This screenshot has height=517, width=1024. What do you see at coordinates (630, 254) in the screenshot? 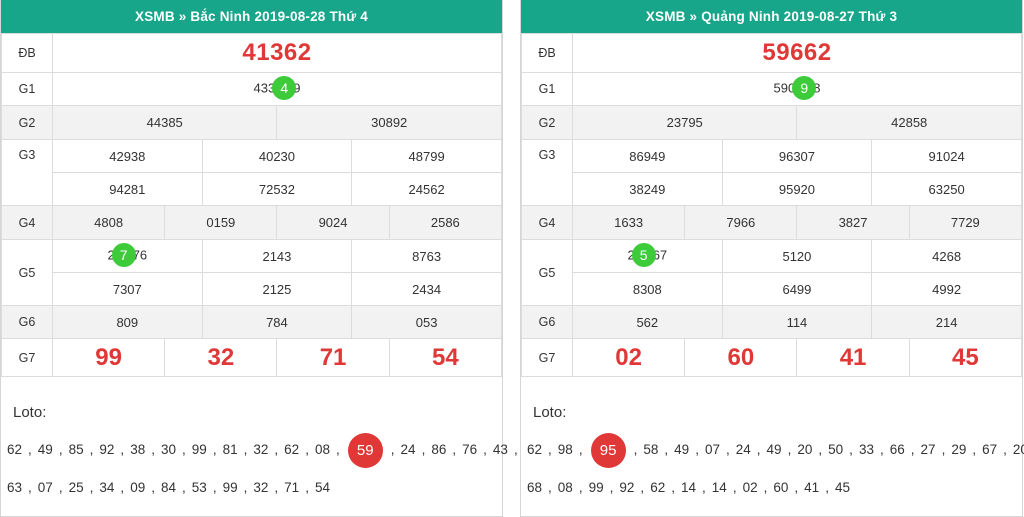
I see `g5-digits-before: 2` at bounding box center [630, 254].